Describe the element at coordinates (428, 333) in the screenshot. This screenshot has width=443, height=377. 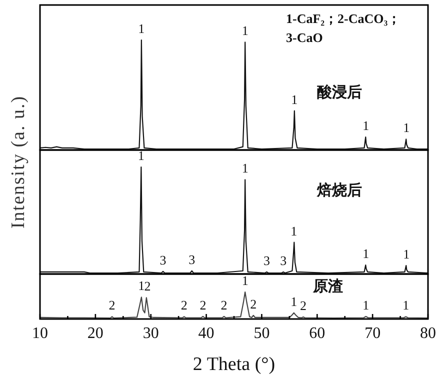
I see `x-tick-label: 80` at that location.